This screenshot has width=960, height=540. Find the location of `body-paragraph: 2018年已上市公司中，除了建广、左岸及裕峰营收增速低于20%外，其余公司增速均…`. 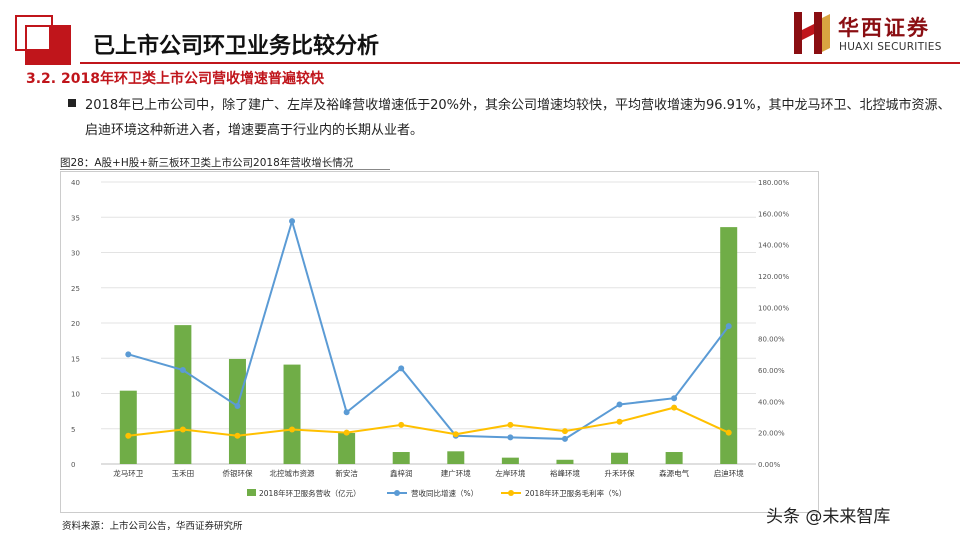

body-paragraph: 2018年已上市公司中，除了建广、左岸及裕峰营收增速低于20%外，其余公司增速均… is located at coordinates (518, 118).